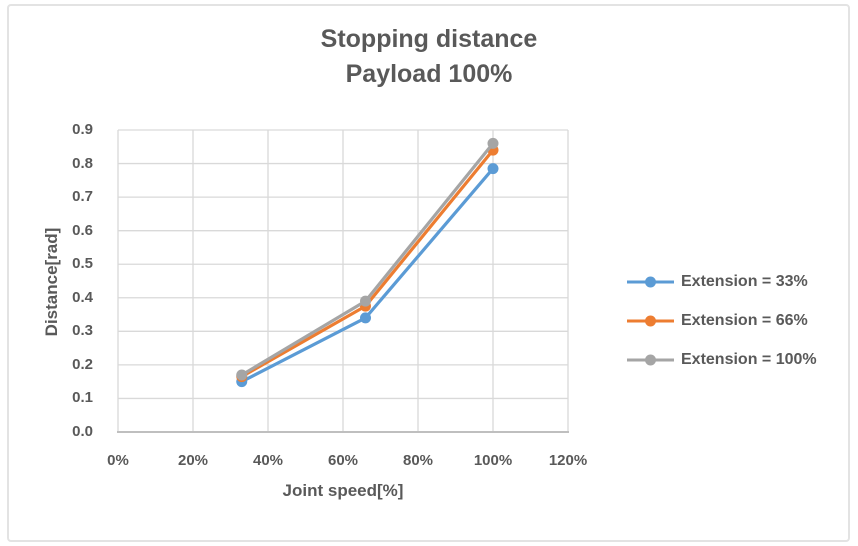 The image size is (858, 546). I want to click on y-tick-label: 0.3, so click(82, 331).